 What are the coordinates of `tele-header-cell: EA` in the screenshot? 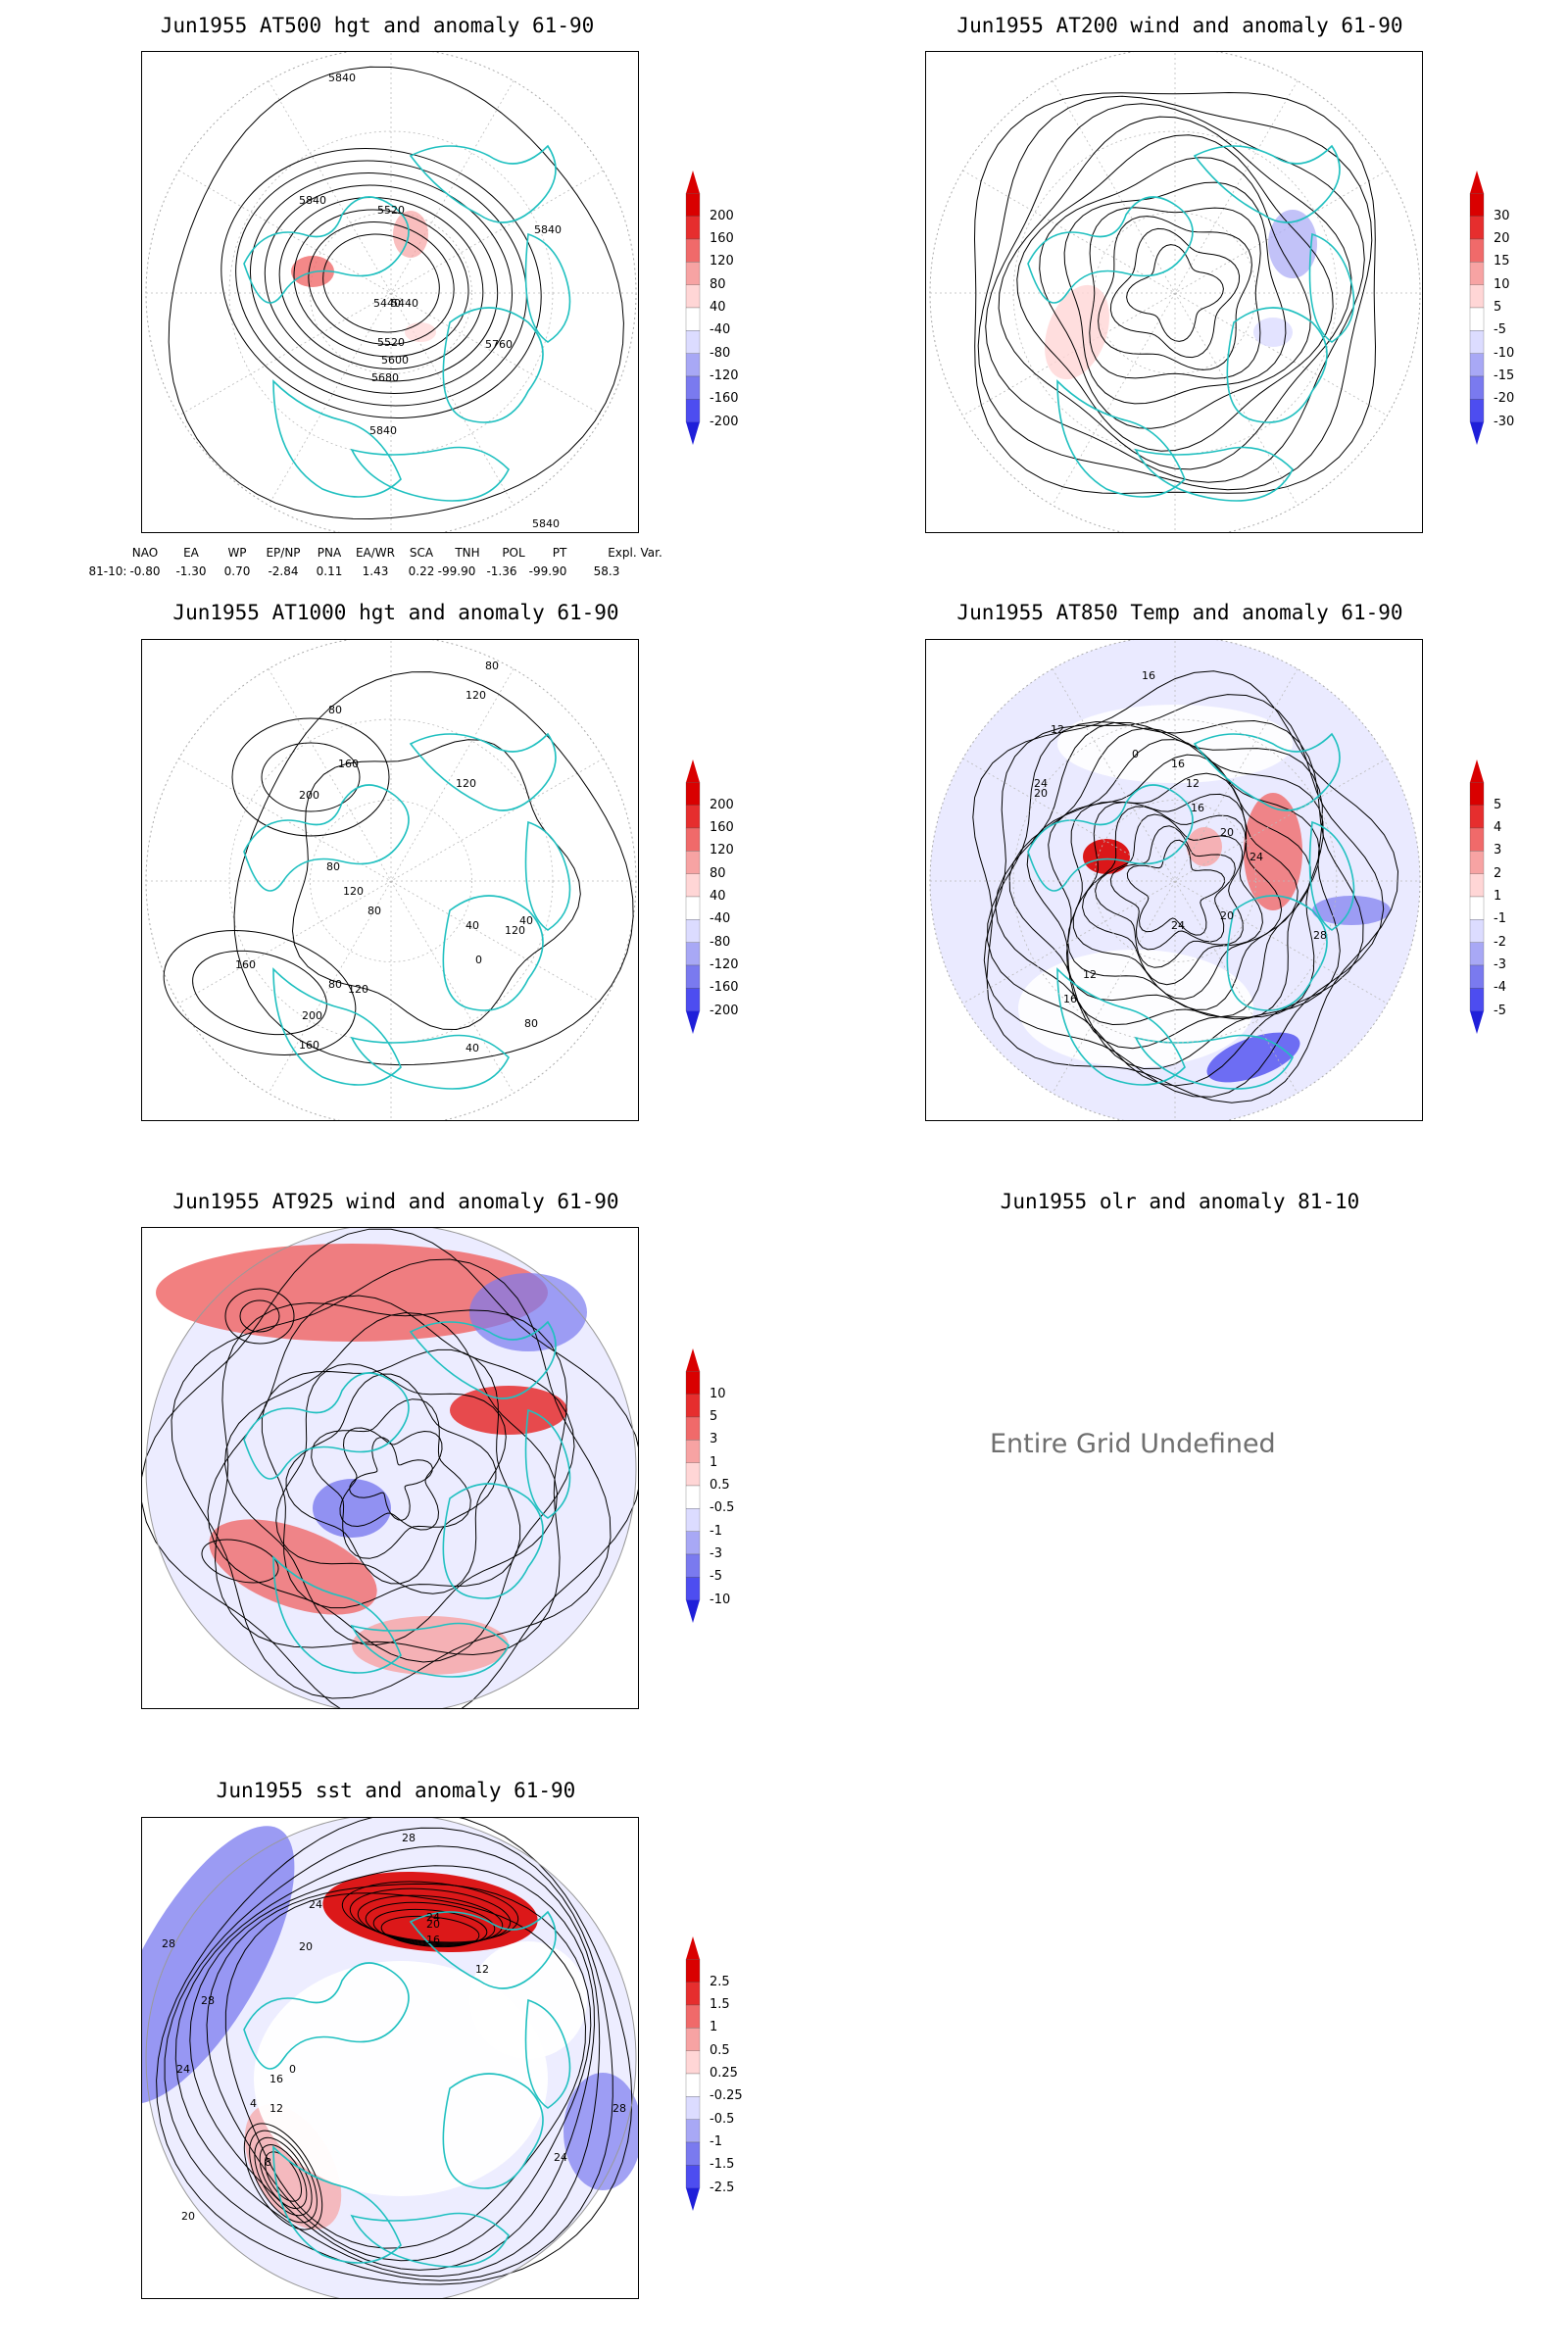 It's located at (191, 553).